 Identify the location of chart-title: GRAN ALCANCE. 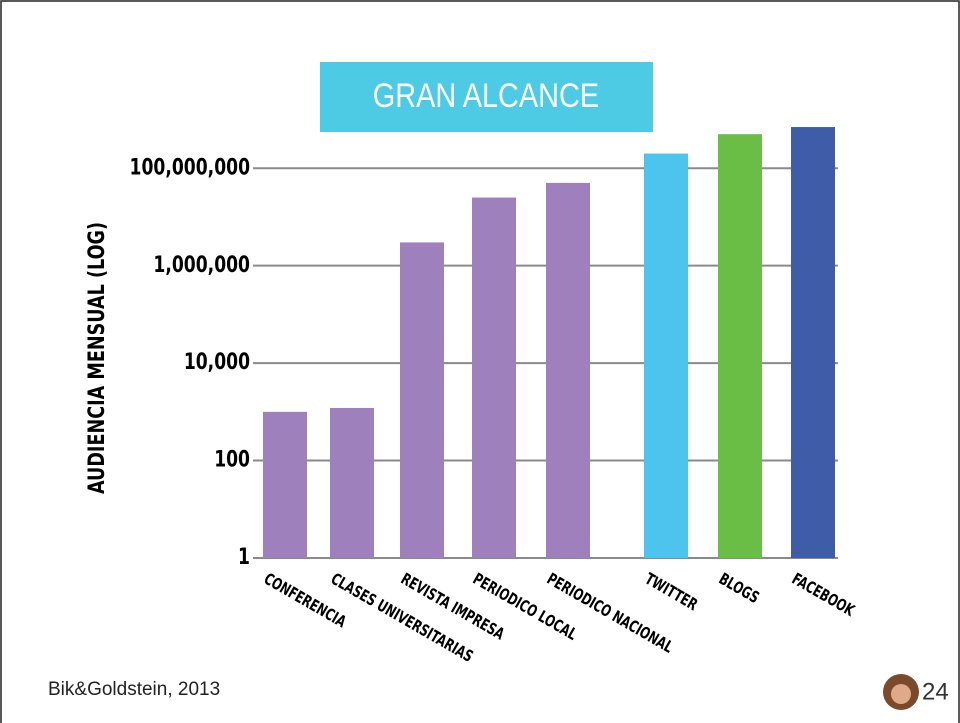
(486, 95).